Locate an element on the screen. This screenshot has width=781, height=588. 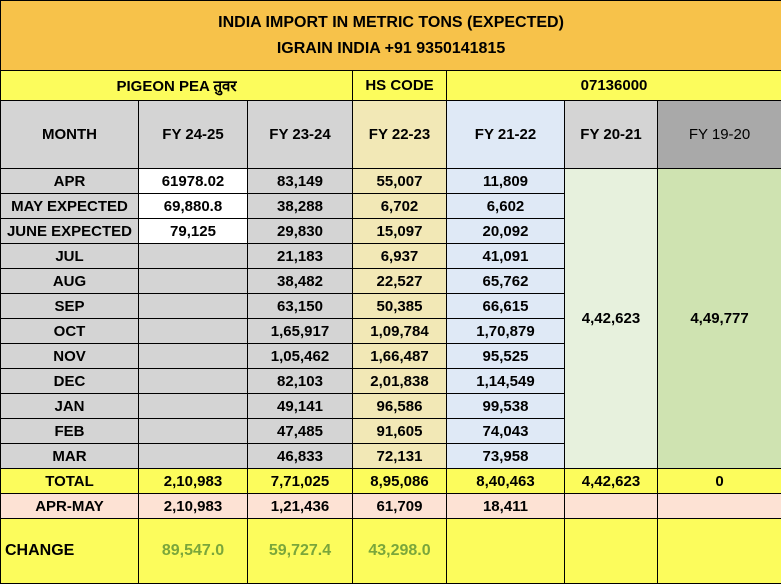
month-cell: OCT is located at coordinates (69, 331).